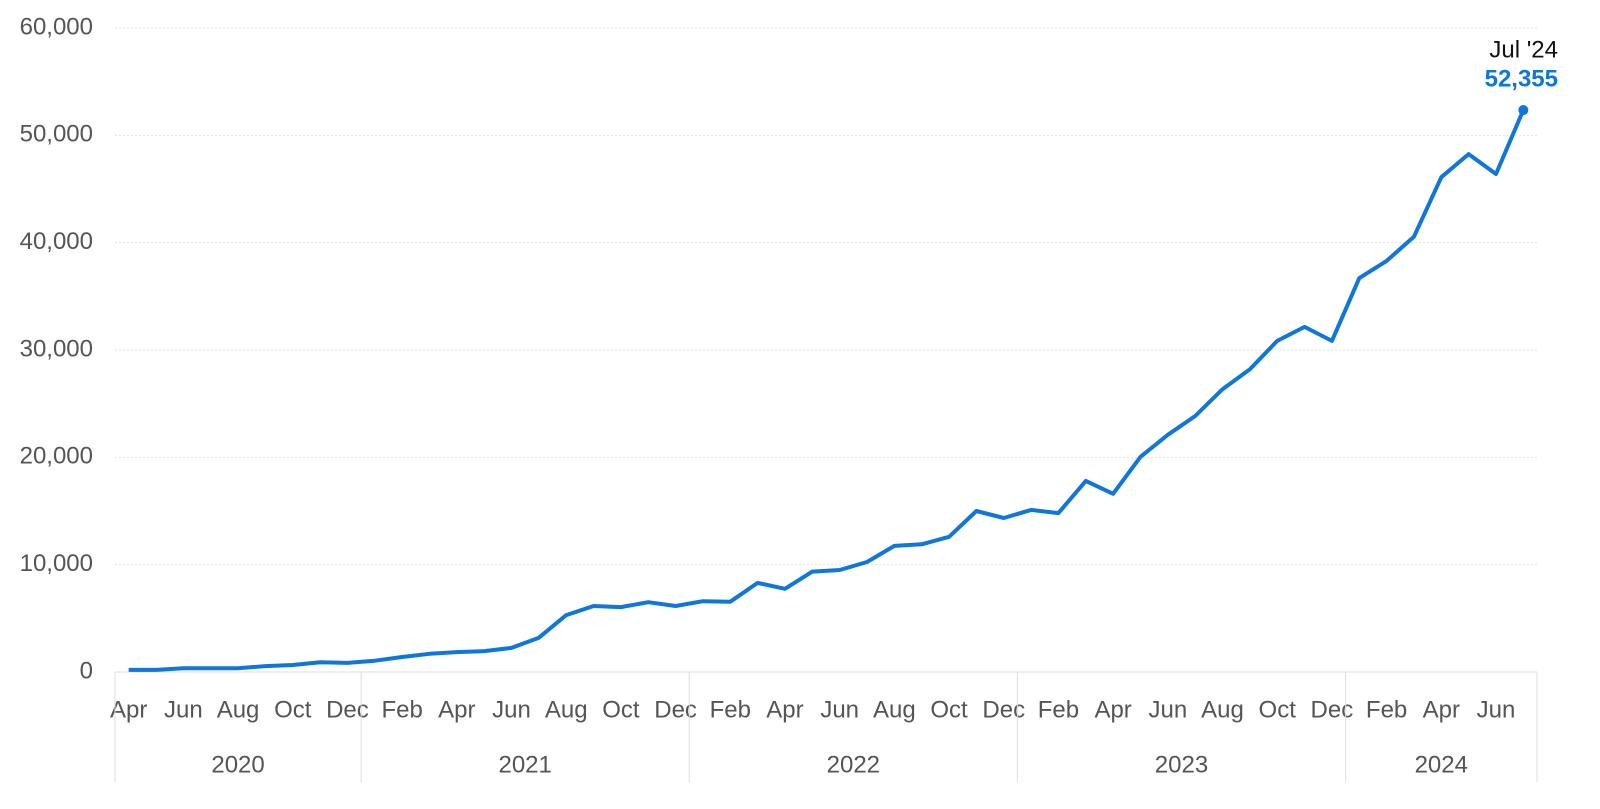  I want to click on value-label: 52,355, so click(1521, 78).